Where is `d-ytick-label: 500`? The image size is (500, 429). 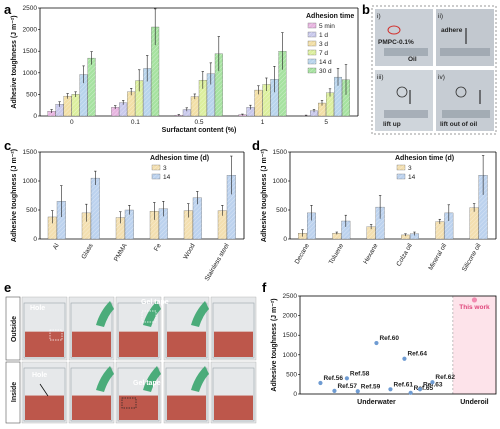 d-ytick-label: 500 is located at coordinates (281, 210).